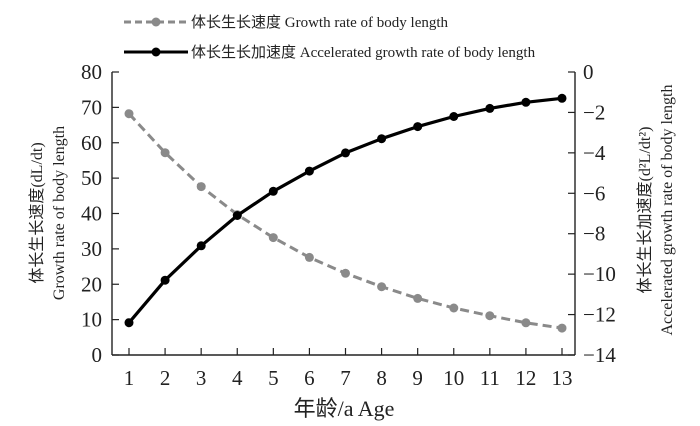 The width and height of the screenshot is (700, 426). What do you see at coordinates (91, 320) in the screenshot?
I see `left-tick-label: 10` at bounding box center [91, 320].